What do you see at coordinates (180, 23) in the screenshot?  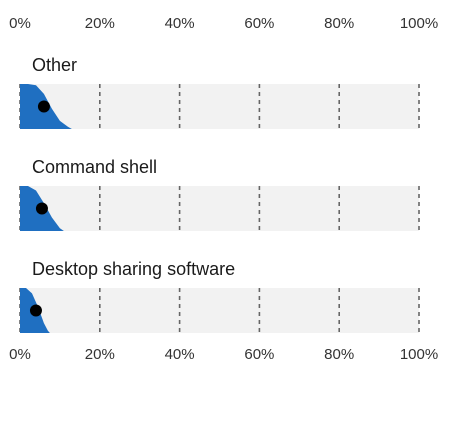 I see `top-axis-tick-label: 40%` at bounding box center [180, 23].